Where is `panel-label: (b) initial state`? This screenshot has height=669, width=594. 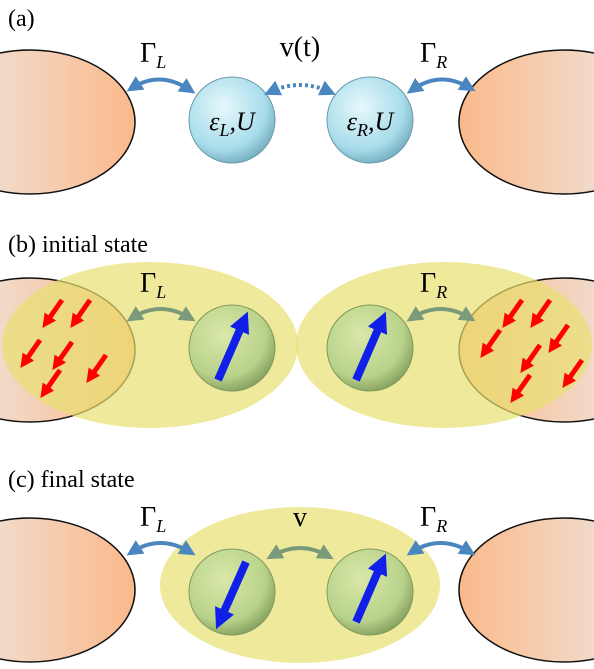 panel-label: (b) initial state is located at coordinates (78, 245).